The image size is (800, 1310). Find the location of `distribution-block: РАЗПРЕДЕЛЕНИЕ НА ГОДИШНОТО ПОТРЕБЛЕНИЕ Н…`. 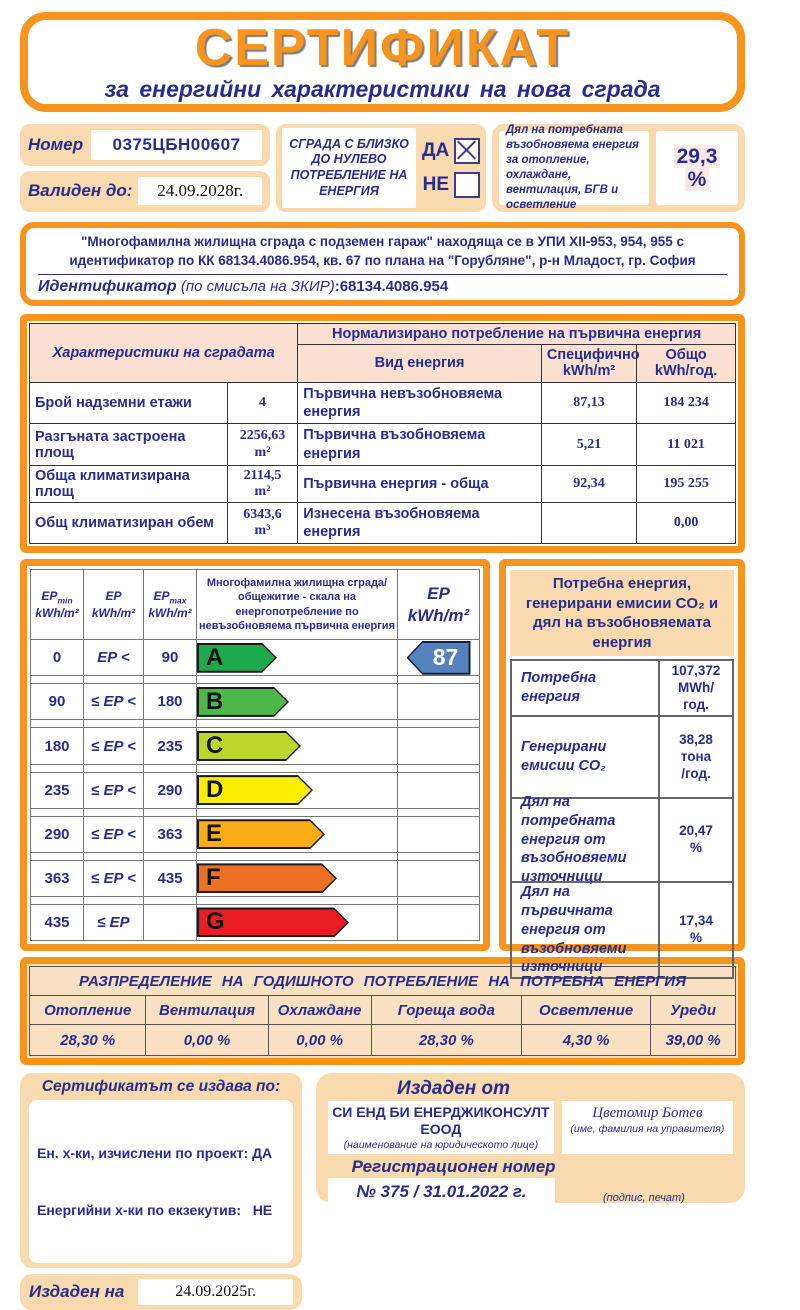

distribution-block: РАЗПРЕДЕЛЕНИЕ НА ГОДИШНОТО ПОТРЕБЛЕНИЕ Н… is located at coordinates (382, 1011).